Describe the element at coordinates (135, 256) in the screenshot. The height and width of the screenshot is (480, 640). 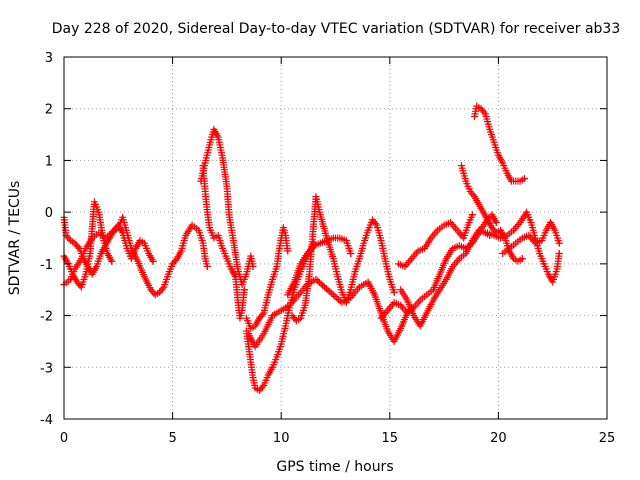
I see `series-sat-a` at that location.